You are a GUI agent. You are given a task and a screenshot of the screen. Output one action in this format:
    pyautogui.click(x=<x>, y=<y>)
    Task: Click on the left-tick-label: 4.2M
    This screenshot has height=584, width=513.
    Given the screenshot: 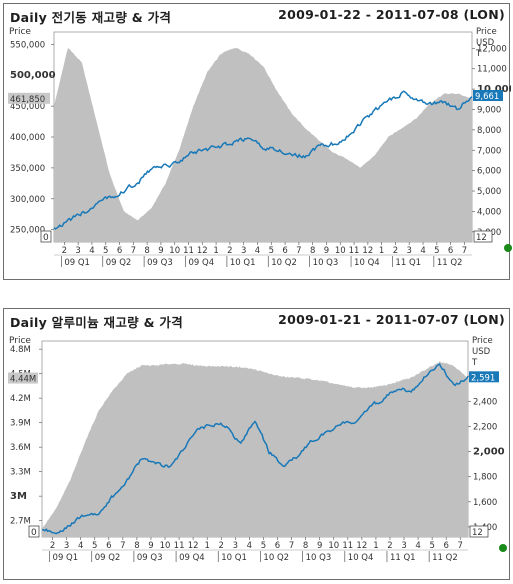 What is the action you would take?
    pyautogui.click(x=20, y=399)
    